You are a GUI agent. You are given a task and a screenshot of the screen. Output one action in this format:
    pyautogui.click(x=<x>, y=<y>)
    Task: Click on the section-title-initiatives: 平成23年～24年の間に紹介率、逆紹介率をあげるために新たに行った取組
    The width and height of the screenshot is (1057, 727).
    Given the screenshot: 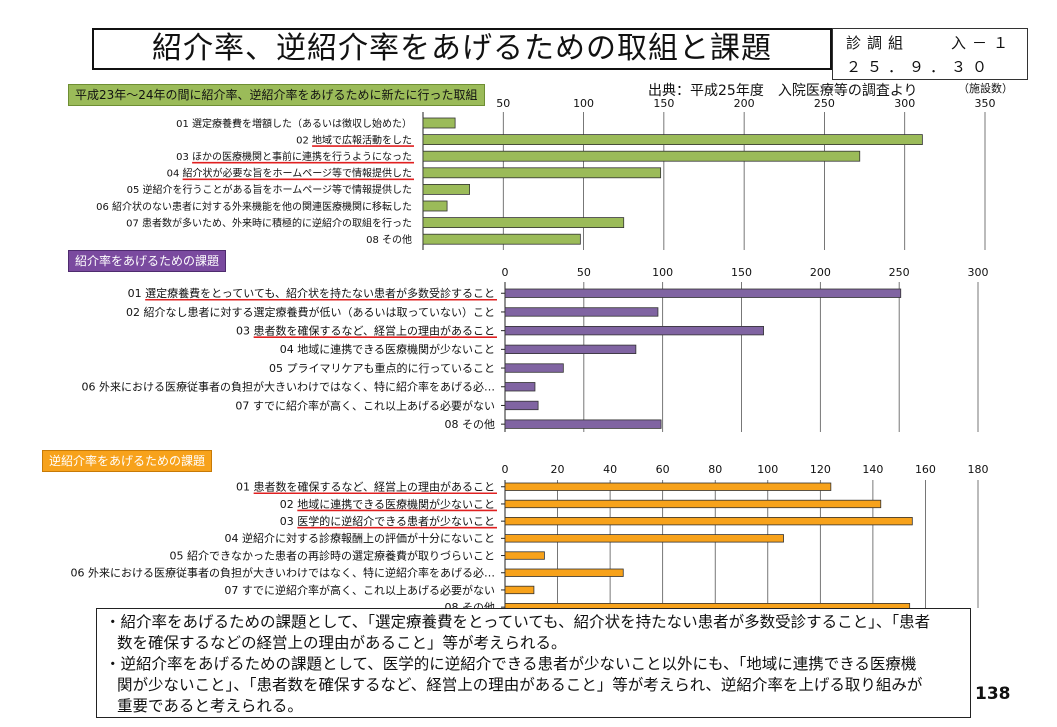 What is the action you would take?
    pyautogui.click(x=276, y=95)
    